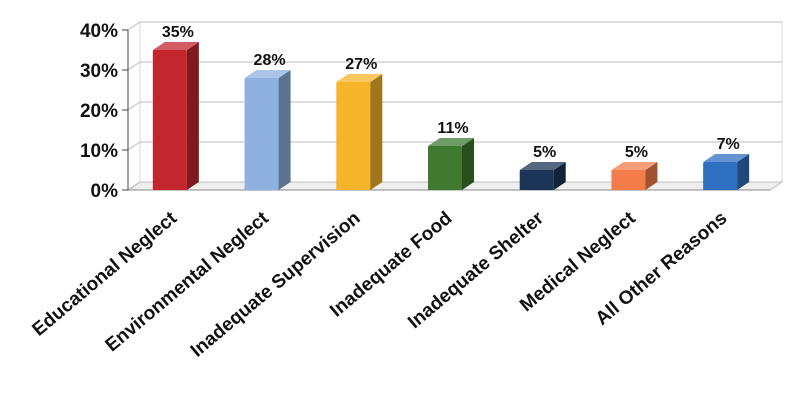 The height and width of the screenshot is (403, 796). What do you see at coordinates (452, 128) in the screenshot?
I see `data-label: 11%` at bounding box center [452, 128].